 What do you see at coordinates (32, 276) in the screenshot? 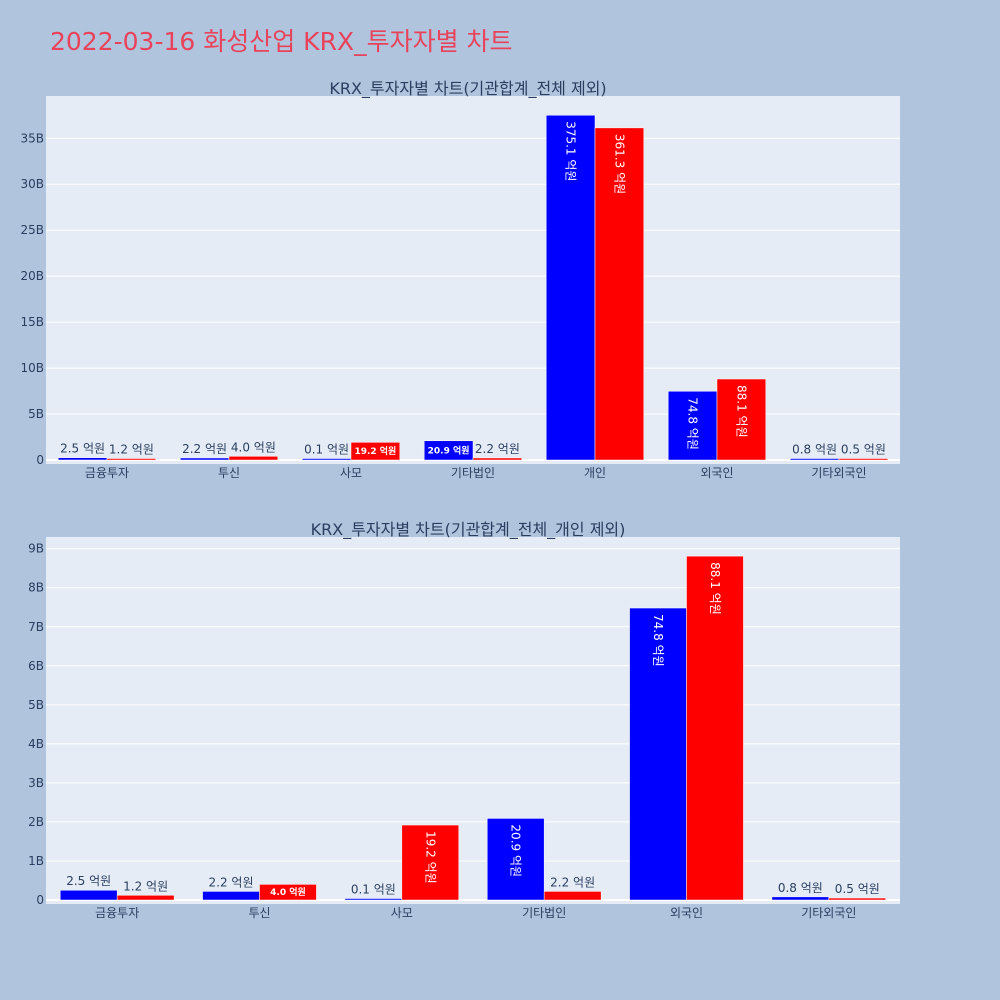
I see `y-tick-label: 20B` at bounding box center [32, 276].